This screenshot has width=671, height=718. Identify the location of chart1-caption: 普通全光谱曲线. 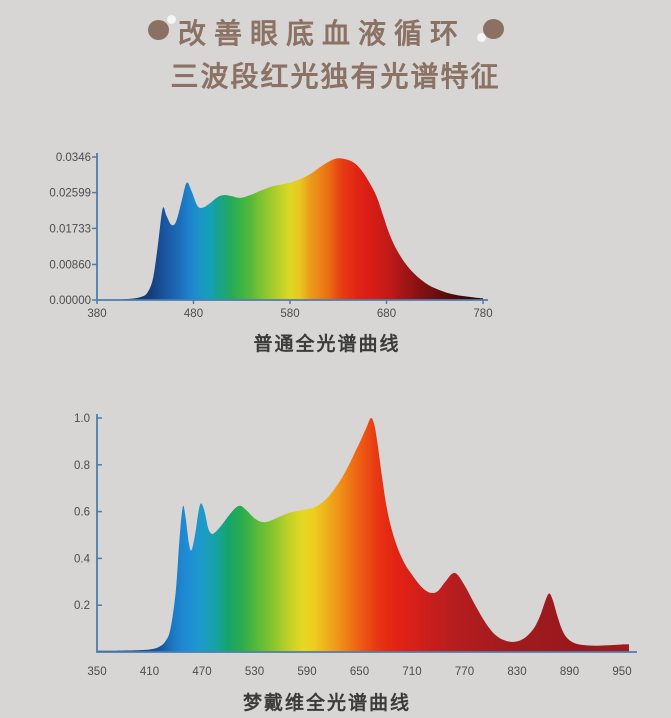
(327, 344).